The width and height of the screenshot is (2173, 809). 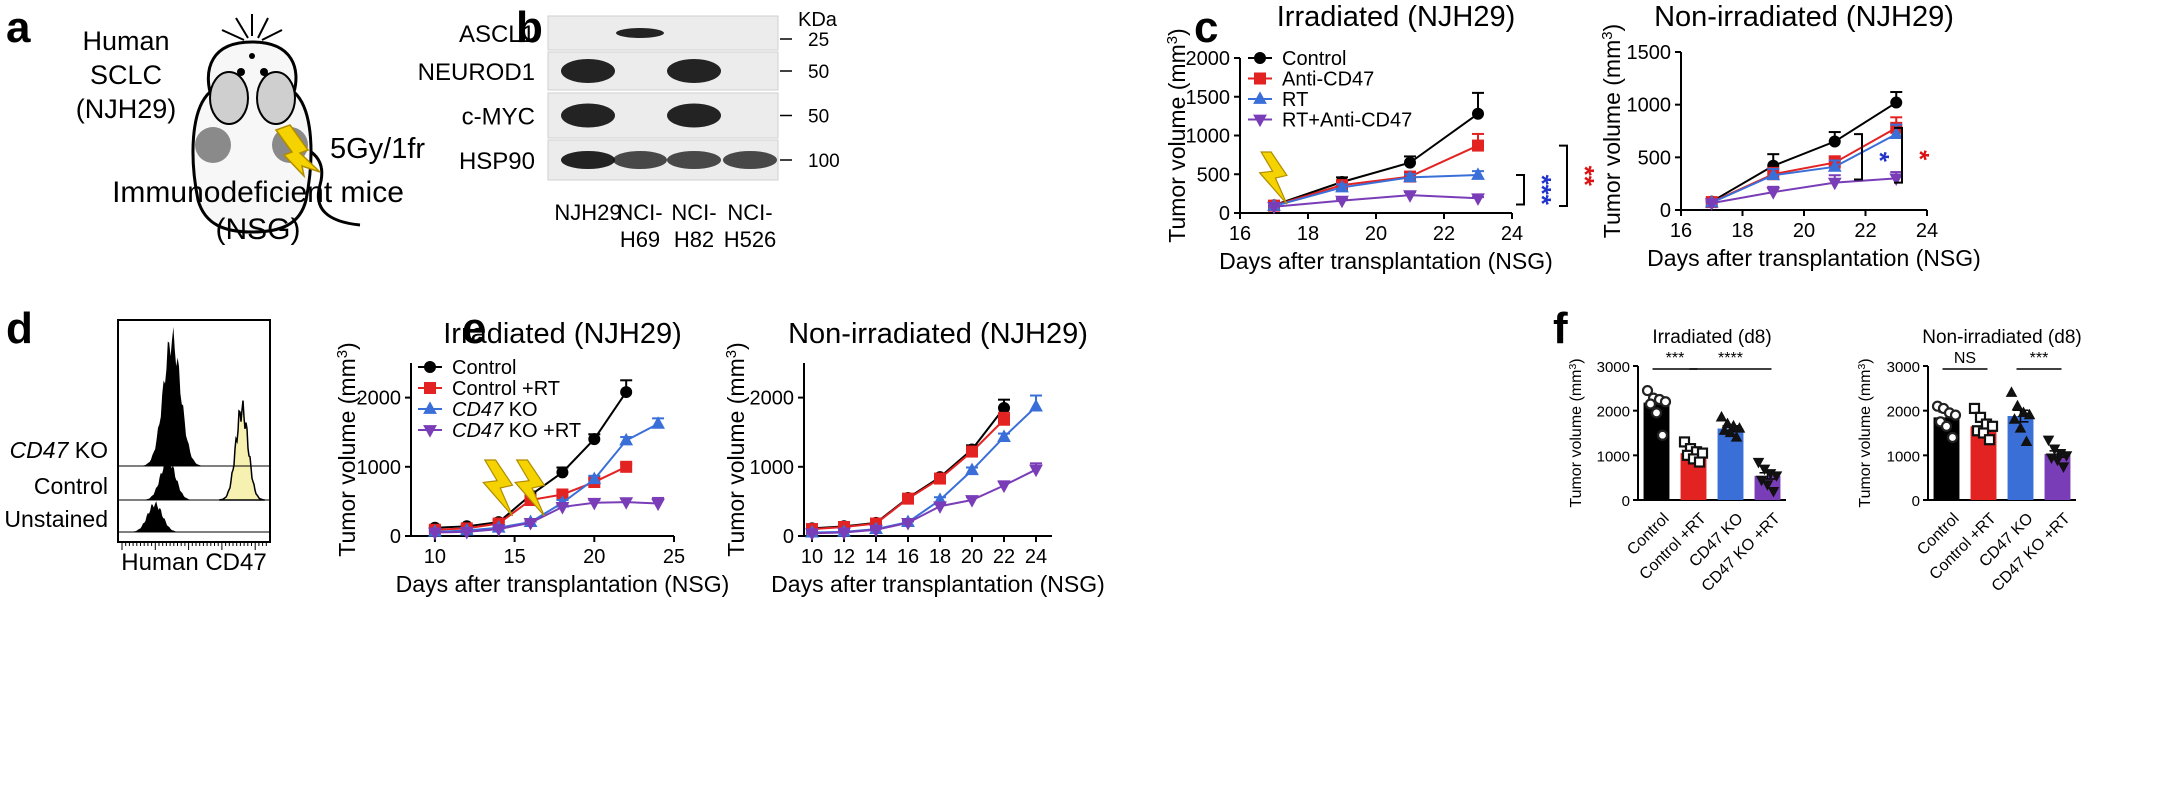 I want to click on dose-label: 5Gy/1fr, so click(x=377, y=149).